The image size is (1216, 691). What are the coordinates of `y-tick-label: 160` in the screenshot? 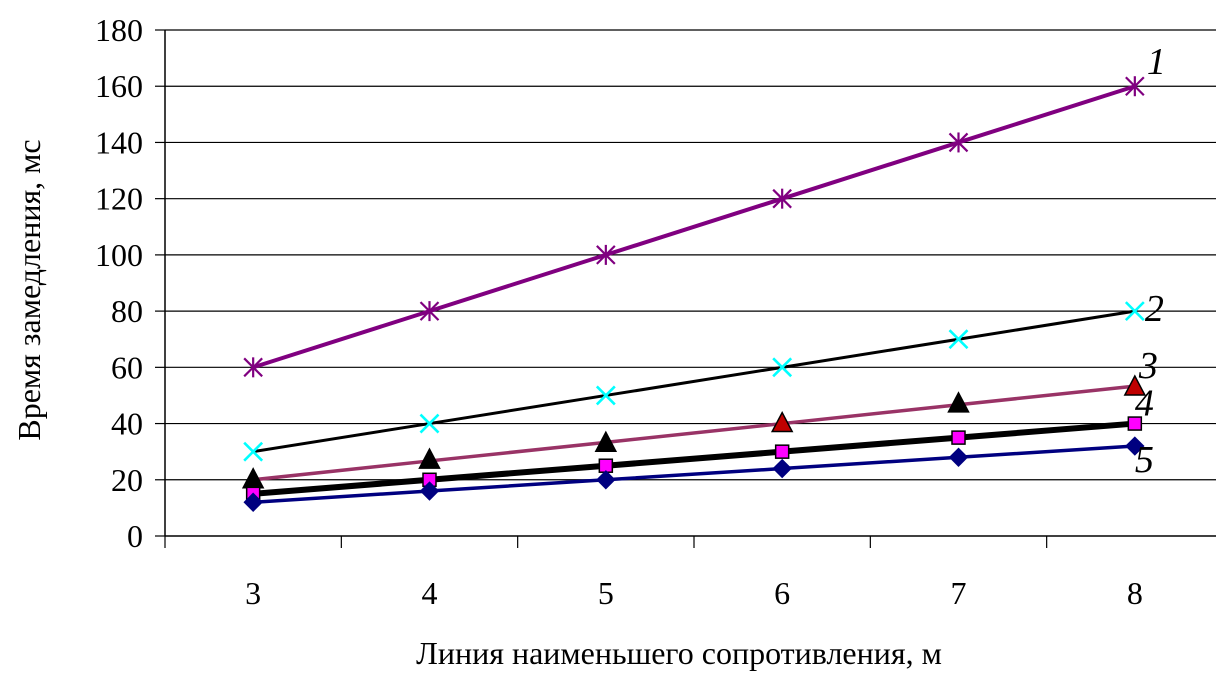 It's located at (119, 86).